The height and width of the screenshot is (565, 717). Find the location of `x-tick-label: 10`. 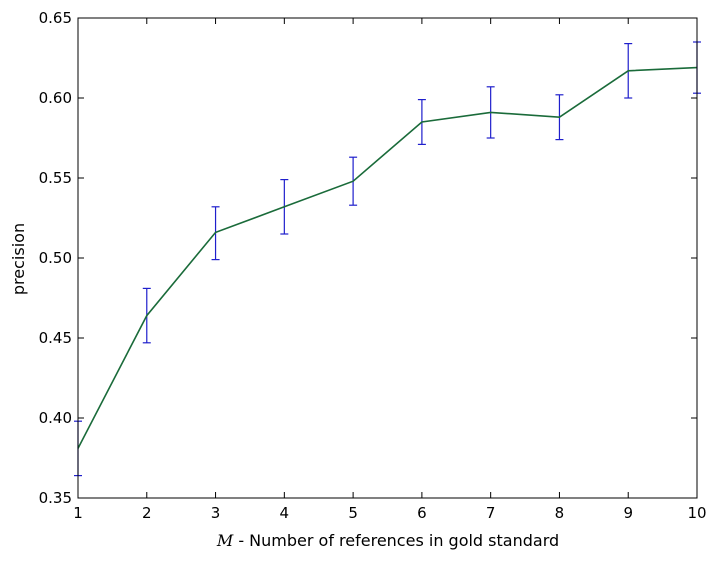

x-tick-label: 10 is located at coordinates (696, 513).